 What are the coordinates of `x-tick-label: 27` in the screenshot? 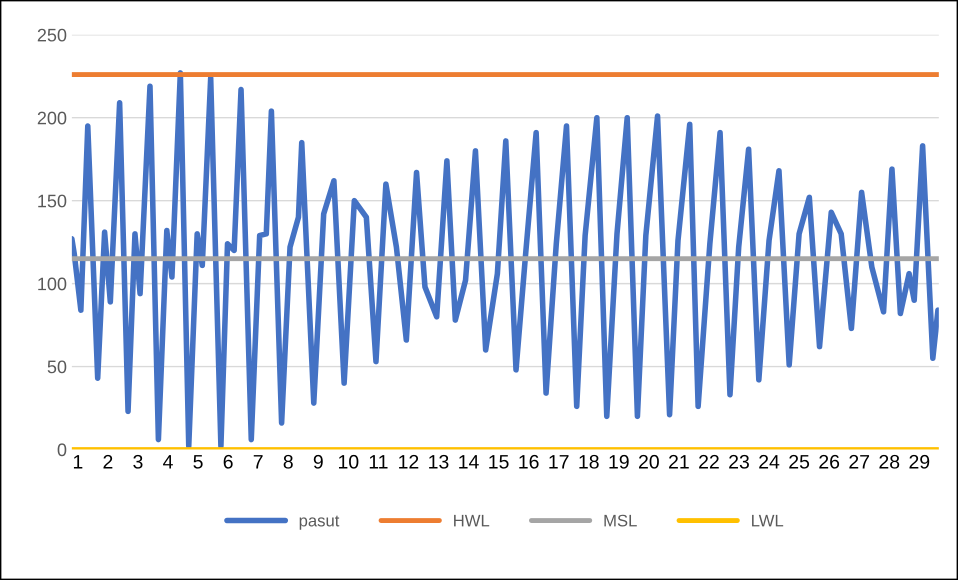 It's located at (859, 461).